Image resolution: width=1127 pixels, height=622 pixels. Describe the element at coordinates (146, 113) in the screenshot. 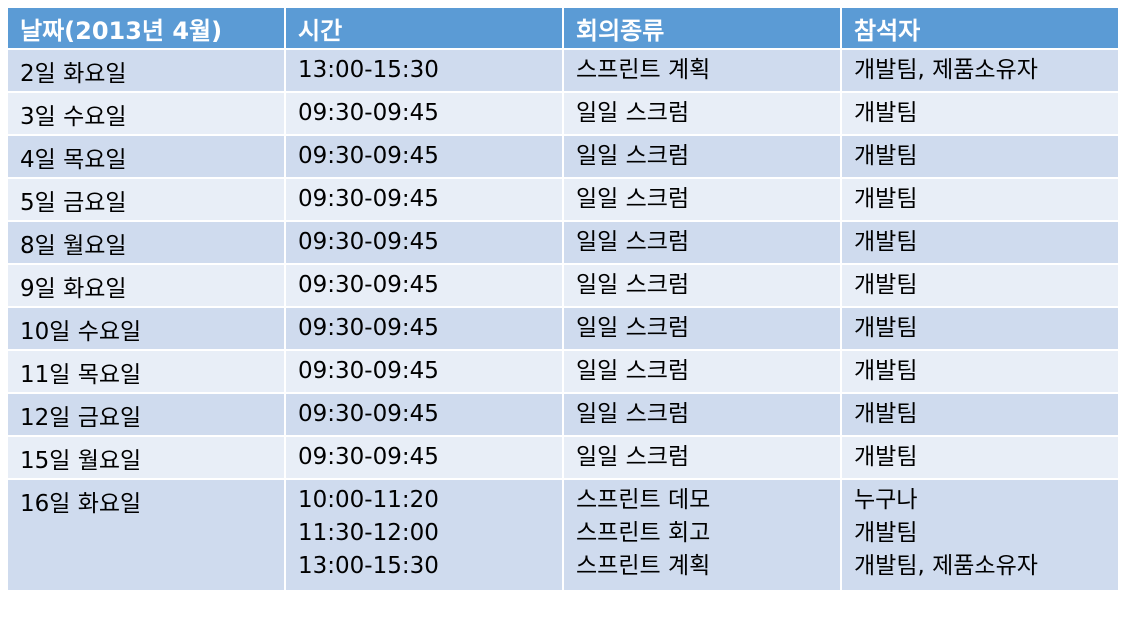

I see `cell-date: 3일 수요일` at that location.